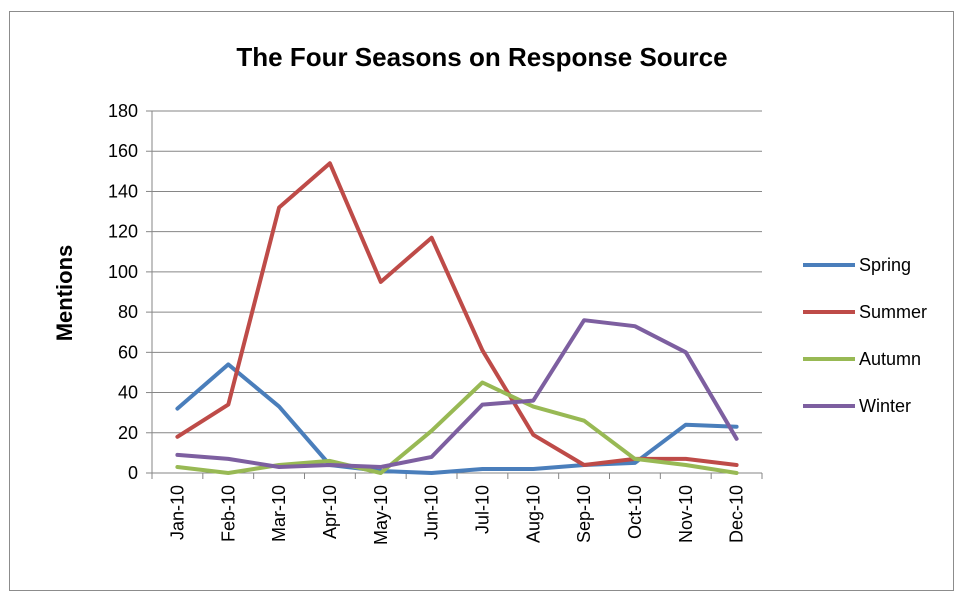  I want to click on legend-label-autumn: Autumn, so click(890, 359).